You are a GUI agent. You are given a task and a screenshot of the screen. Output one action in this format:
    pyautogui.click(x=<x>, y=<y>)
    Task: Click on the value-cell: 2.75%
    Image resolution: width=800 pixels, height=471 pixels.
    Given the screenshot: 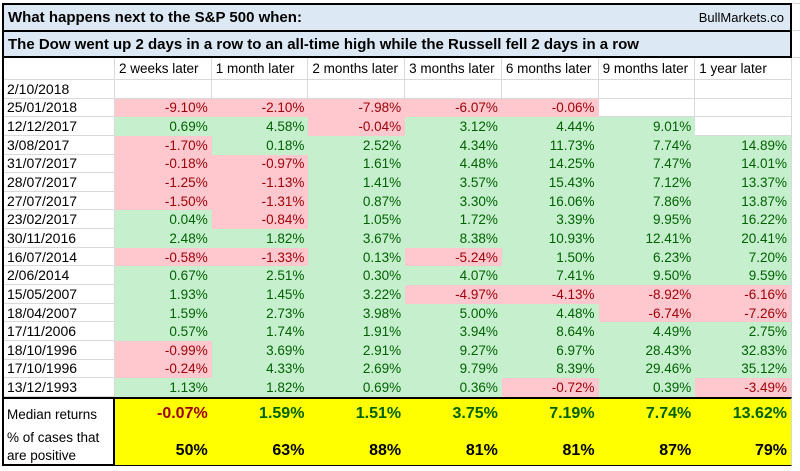 What is the action you would take?
    pyautogui.click(x=743, y=331)
    